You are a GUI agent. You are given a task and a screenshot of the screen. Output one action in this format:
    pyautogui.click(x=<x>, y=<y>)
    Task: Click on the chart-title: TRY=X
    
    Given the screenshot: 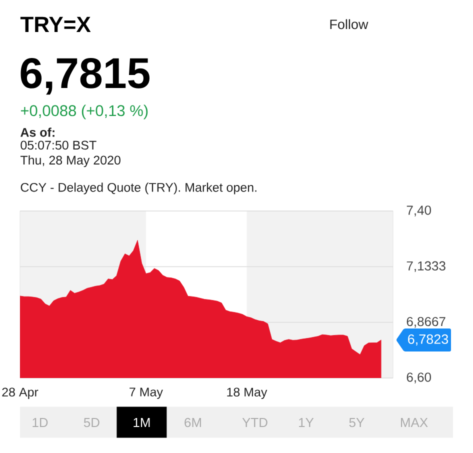 What is the action you would take?
    pyautogui.click(x=55, y=24)
    